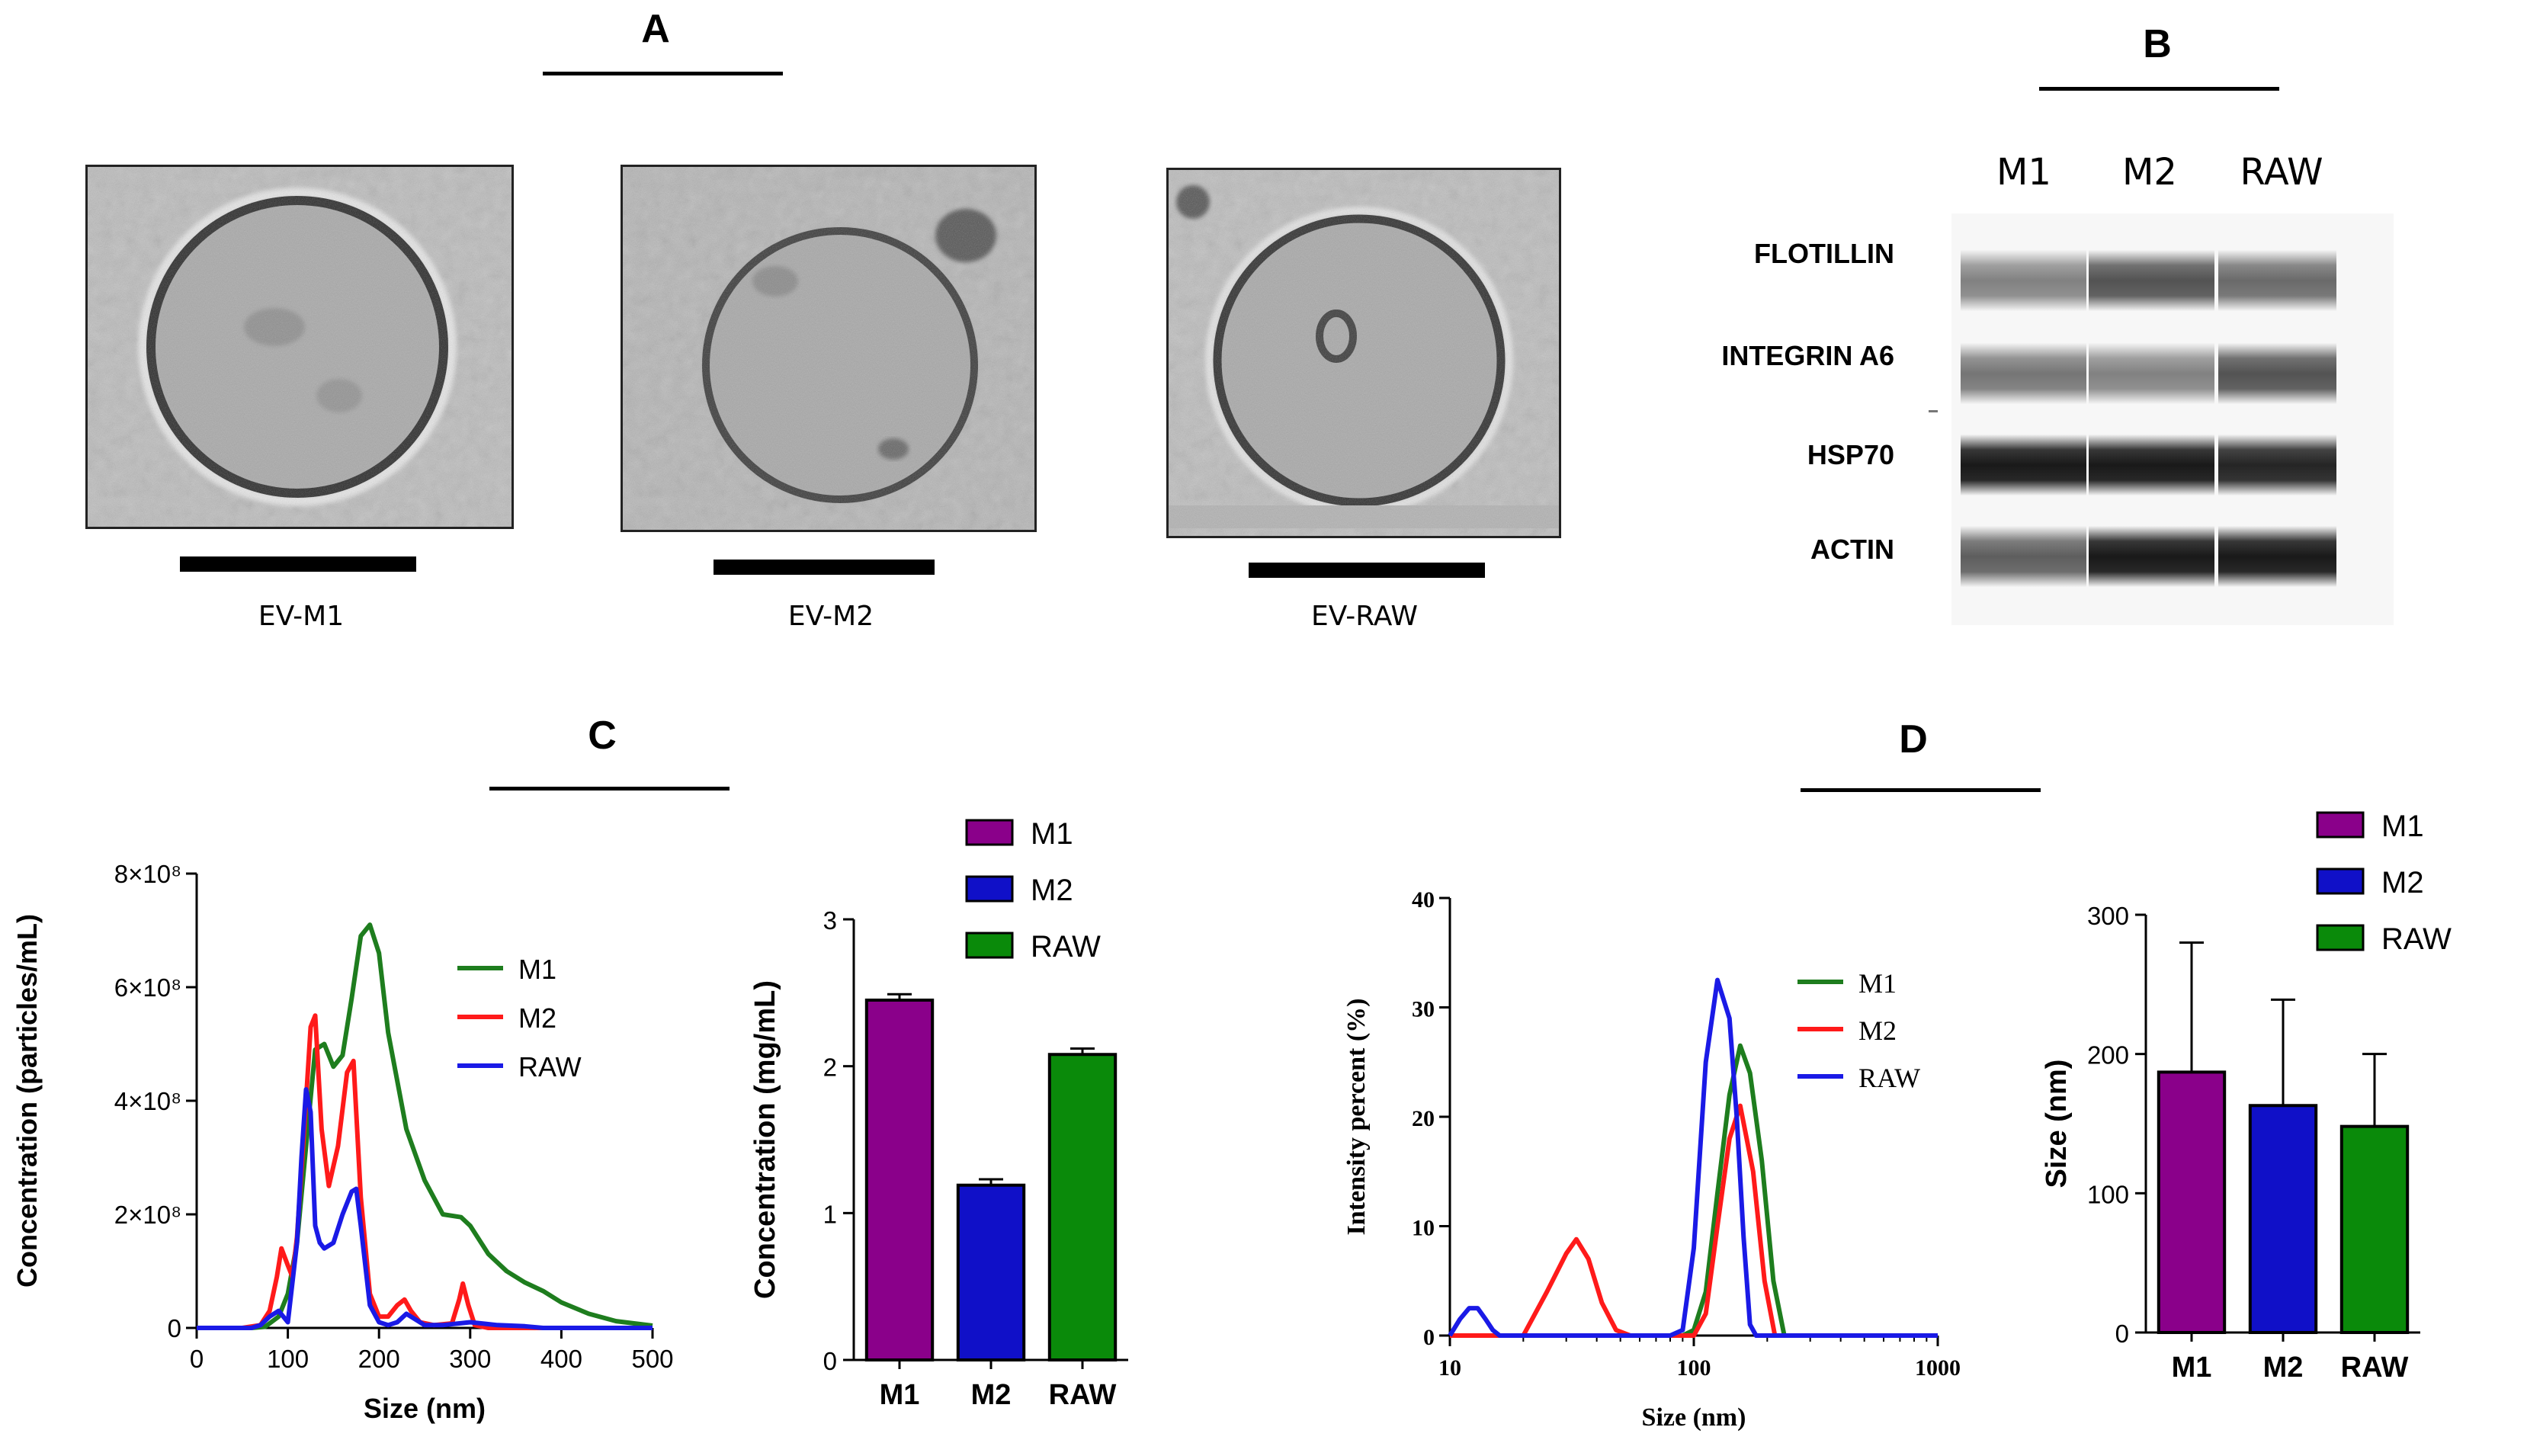 This screenshot has height=1456, width=2527. Describe the element at coordinates (2023, 280) in the screenshot. I see `wb-band-flotillin-m1` at that location.